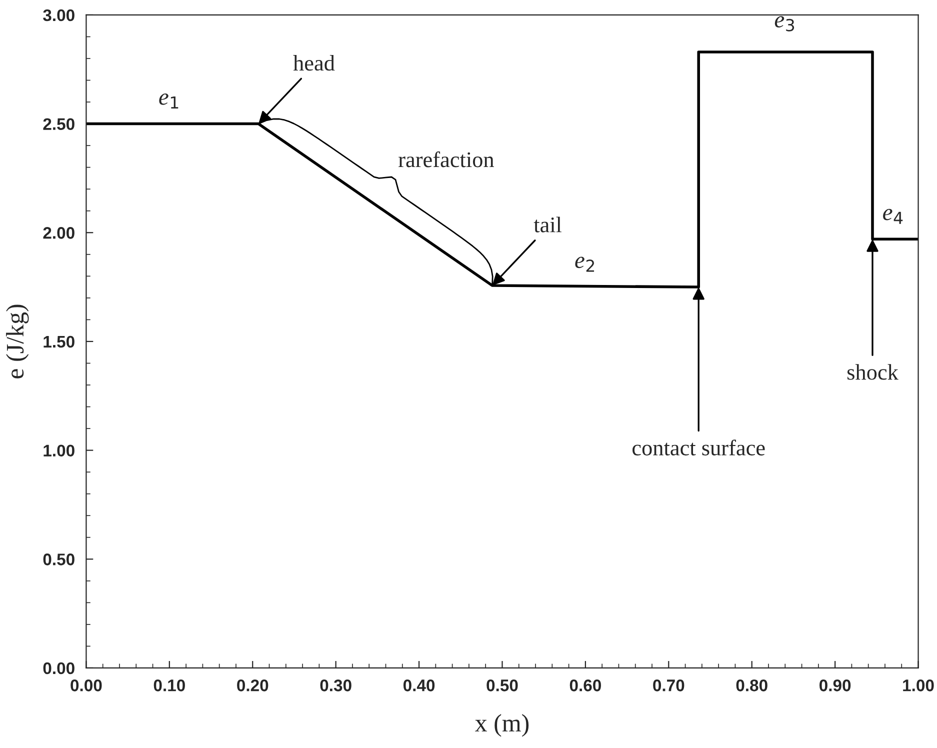  I want to click on y-axis-title: e (J/kg), so click(17, 341).